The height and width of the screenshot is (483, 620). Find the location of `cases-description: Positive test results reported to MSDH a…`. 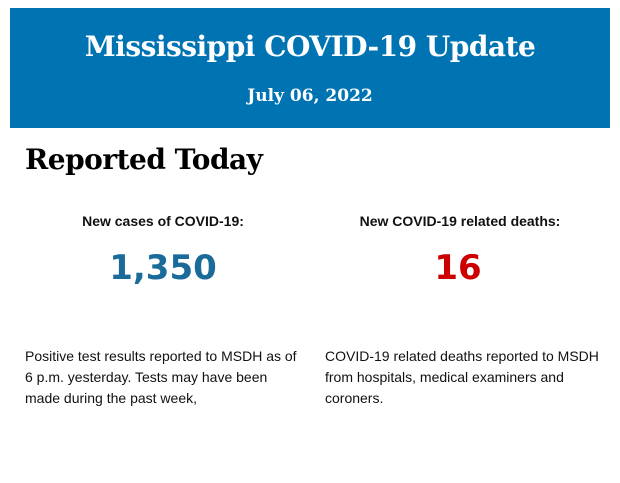

cases-description: Positive test results reported to MSDH a… is located at coordinates (161, 377).